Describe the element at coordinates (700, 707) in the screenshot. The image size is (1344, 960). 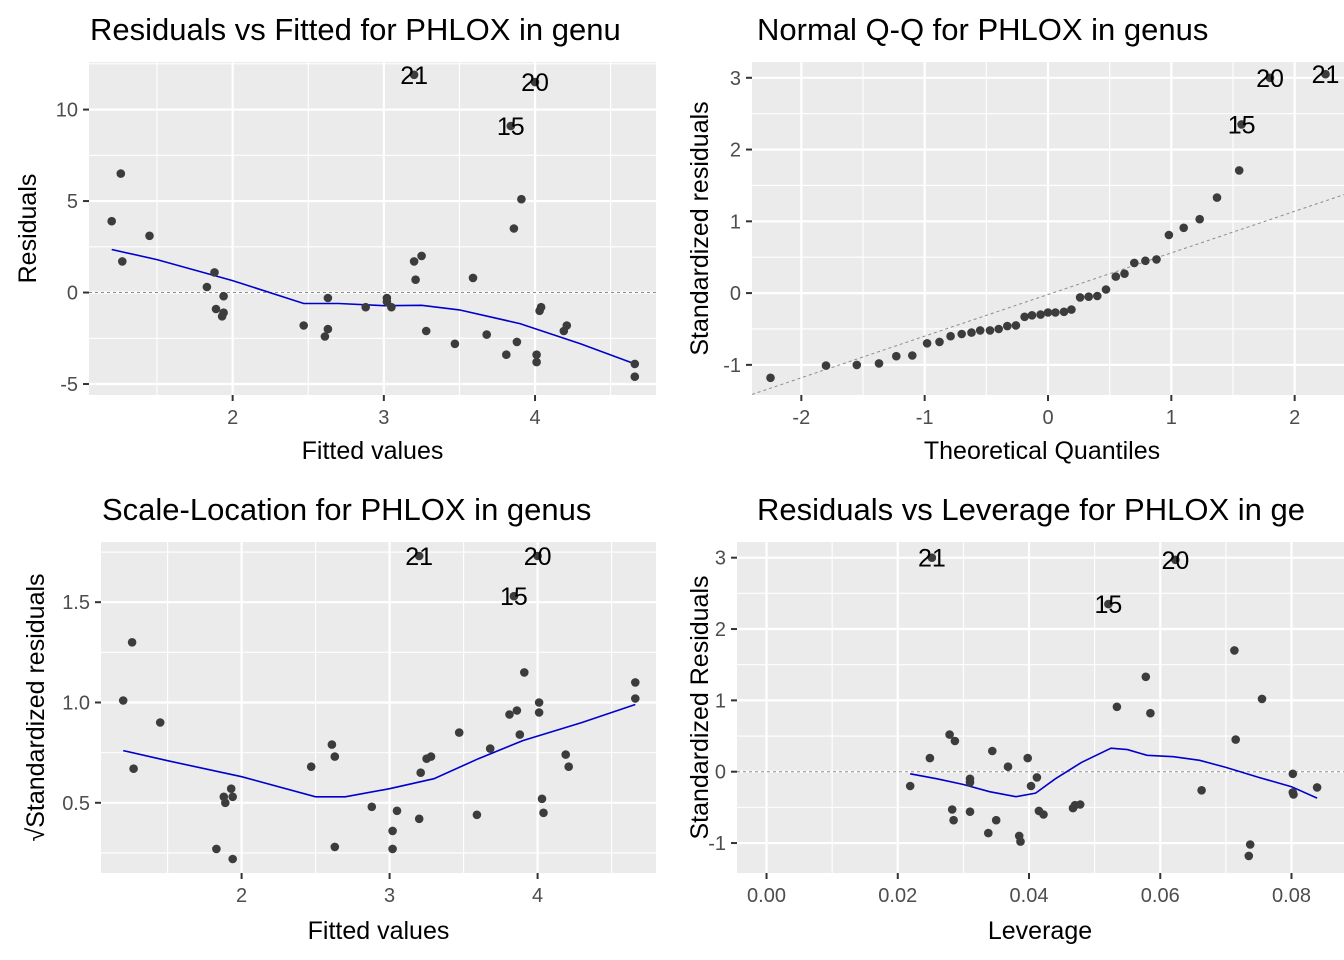
I see `y-axis-title: Standardized Residuals` at that location.